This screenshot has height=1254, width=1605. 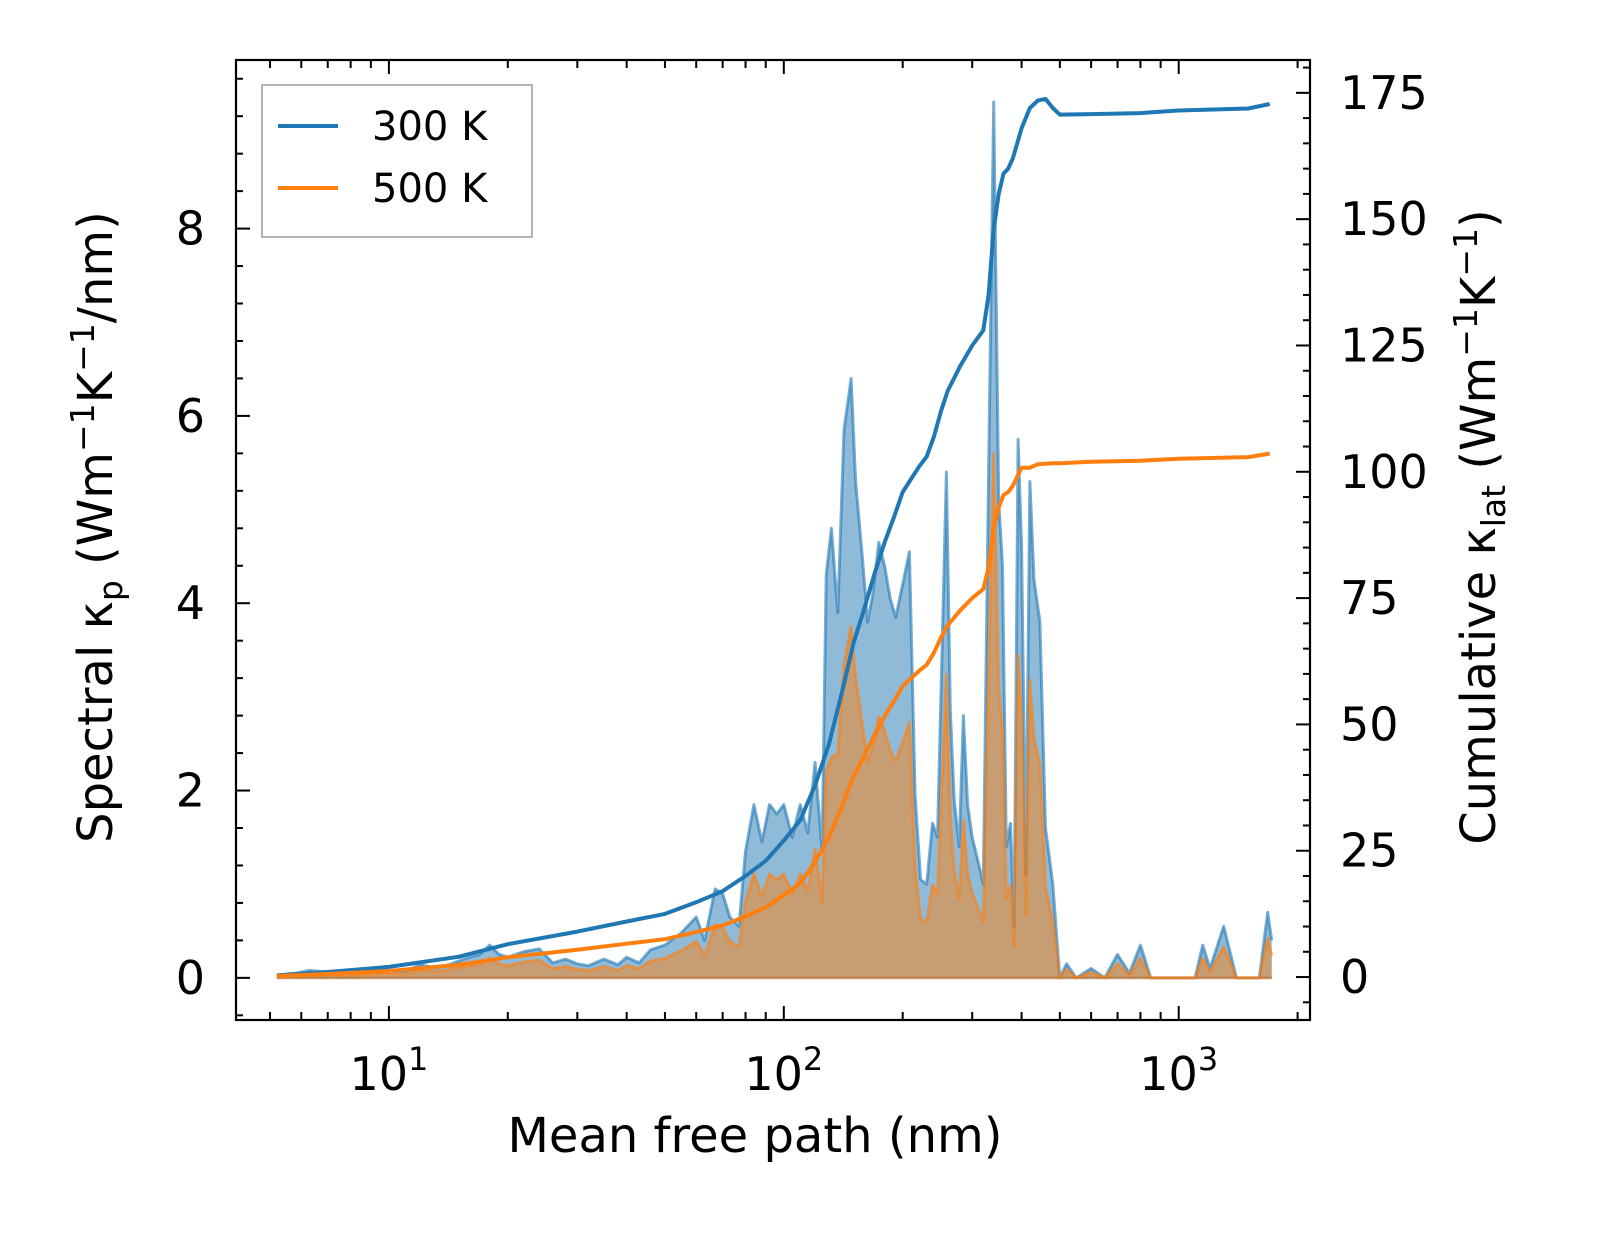 I want to click on y-left-tick-label: 0, so click(x=190, y=978).